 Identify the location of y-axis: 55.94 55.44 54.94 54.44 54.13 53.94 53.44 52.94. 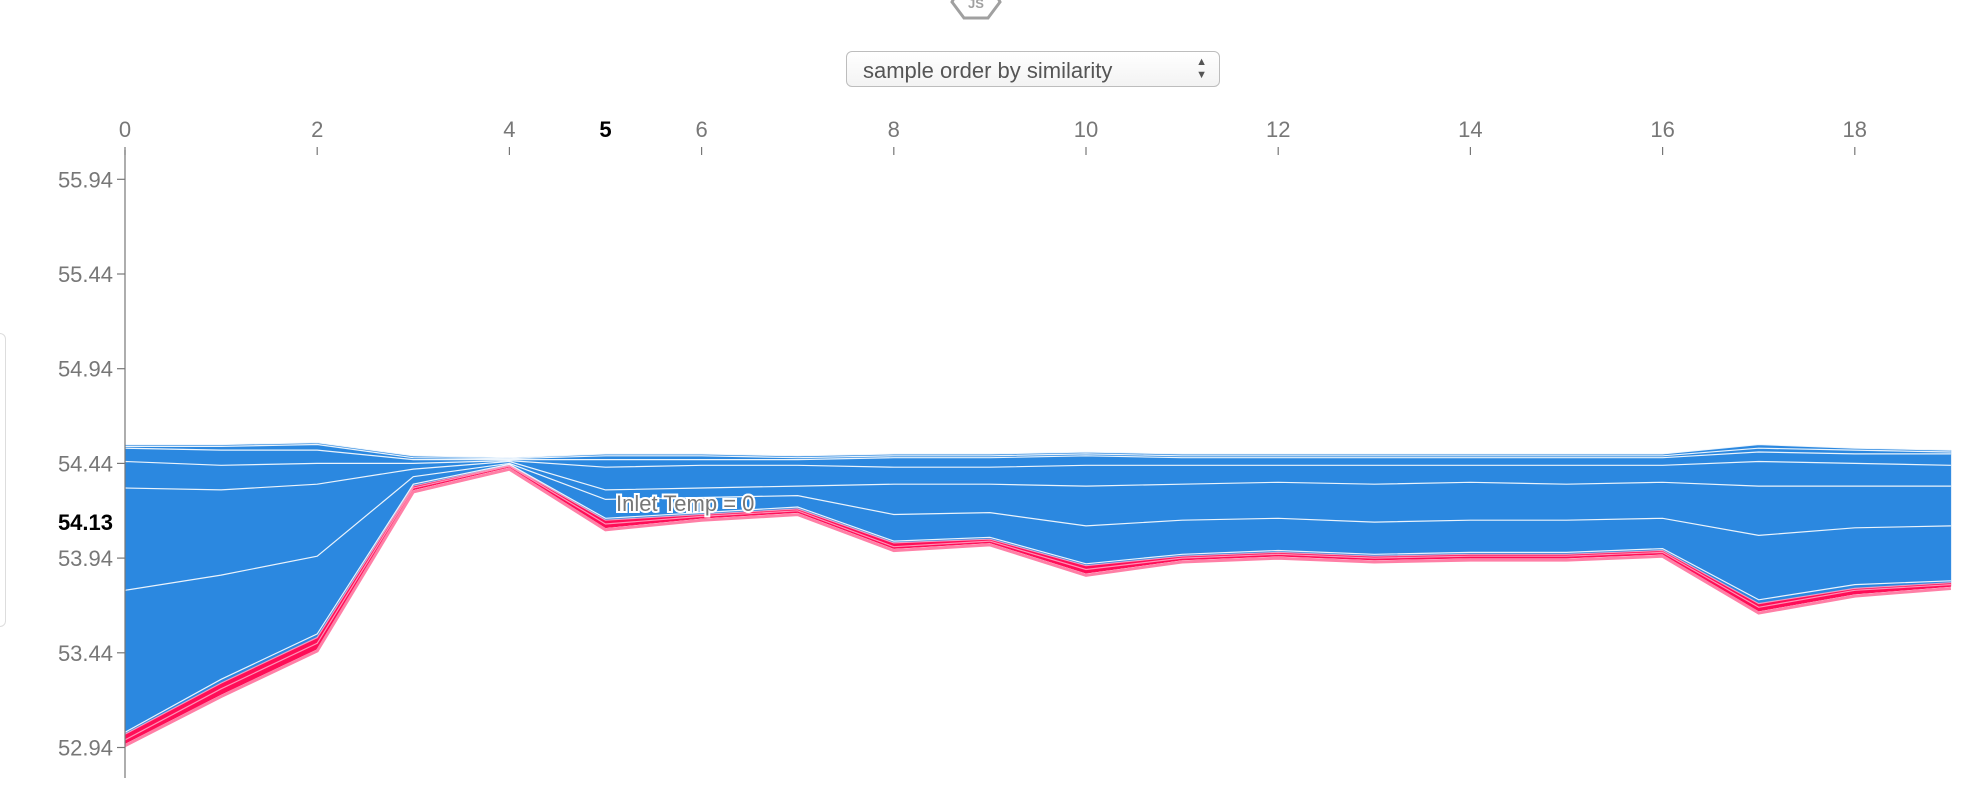
(91, 464).